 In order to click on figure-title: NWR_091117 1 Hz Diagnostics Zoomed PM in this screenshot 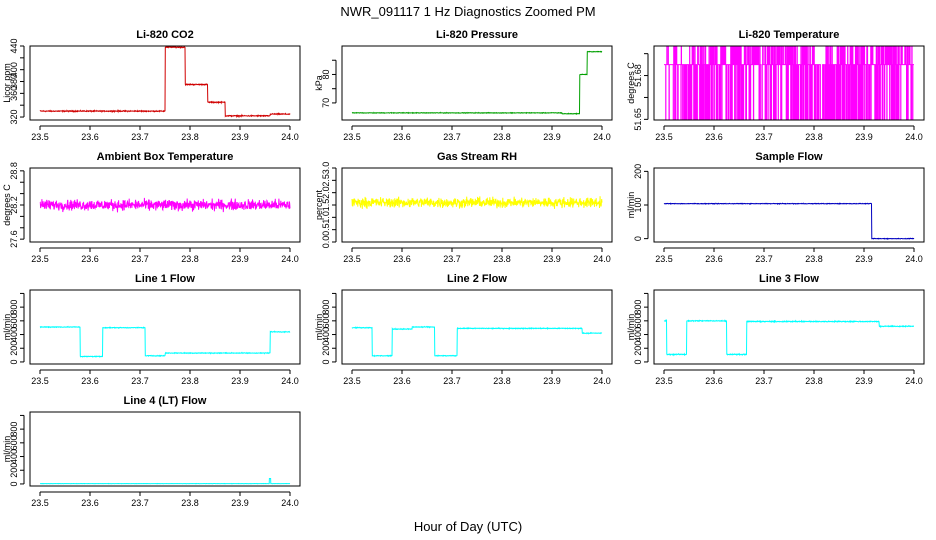, I will do `click(467, 11)`.